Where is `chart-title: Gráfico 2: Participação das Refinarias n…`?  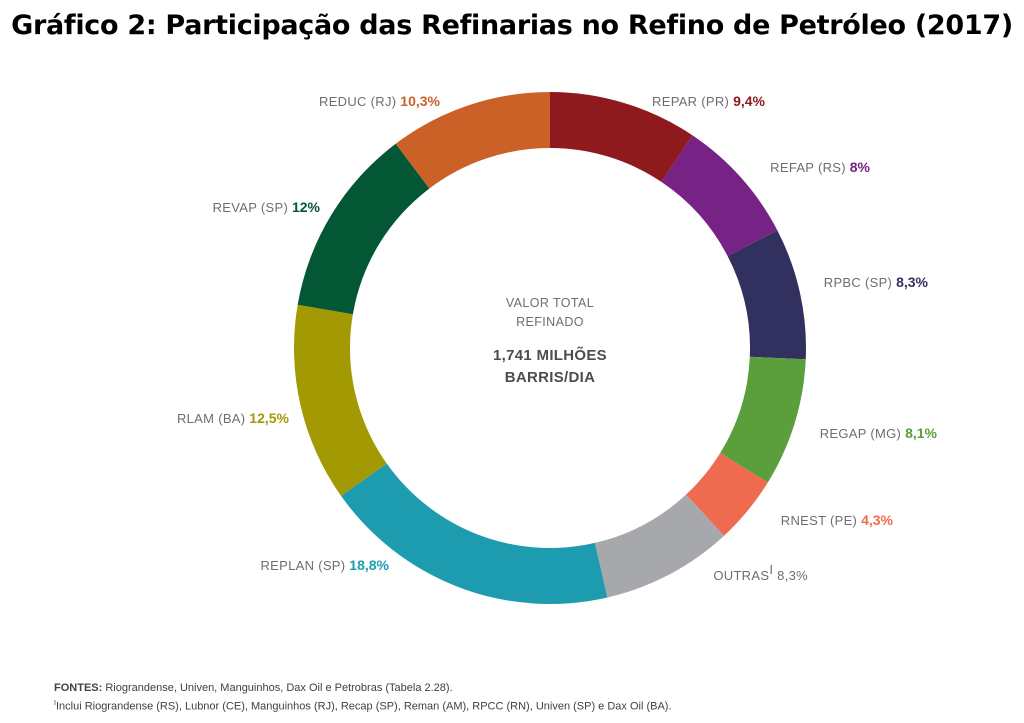 chart-title: Gráfico 2: Participação das Refinarias n… is located at coordinates (512, 25).